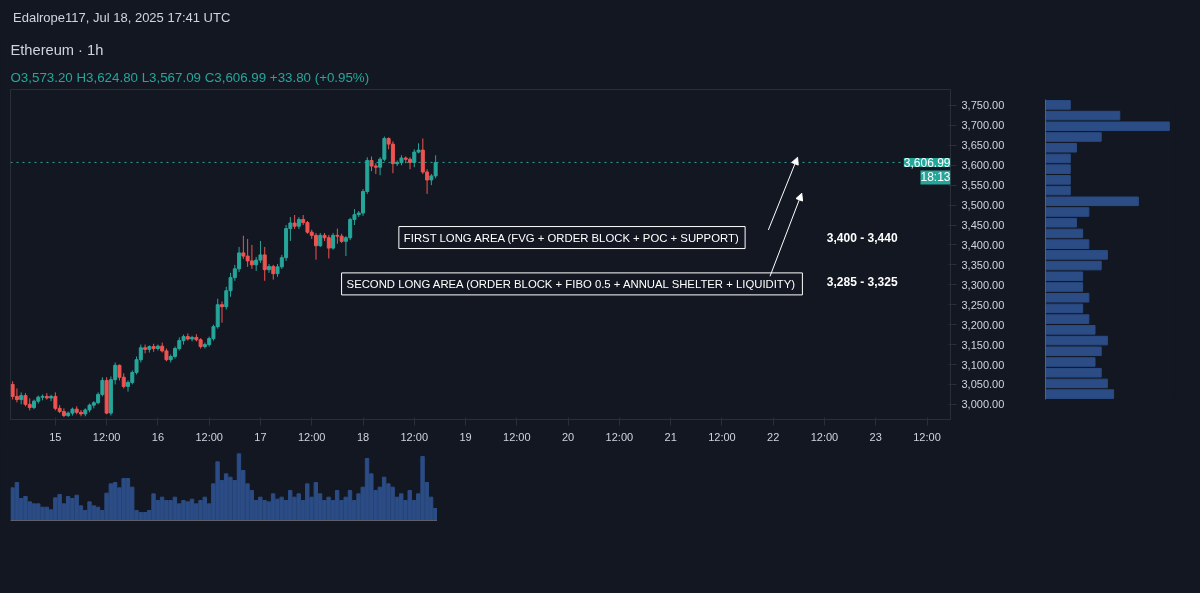 Image resolution: width=1200 pixels, height=593 pixels. What do you see at coordinates (875, 436) in the screenshot?
I see `x-tick-label: 23` at bounding box center [875, 436].